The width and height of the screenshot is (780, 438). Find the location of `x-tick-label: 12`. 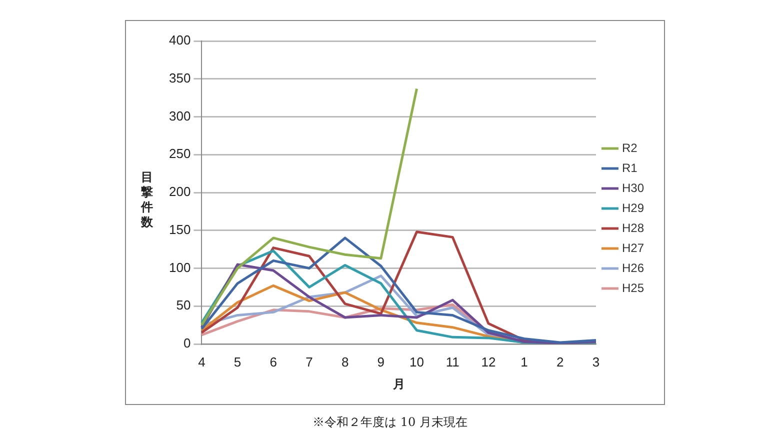

x-tick-label: 12 is located at coordinates (488, 362).